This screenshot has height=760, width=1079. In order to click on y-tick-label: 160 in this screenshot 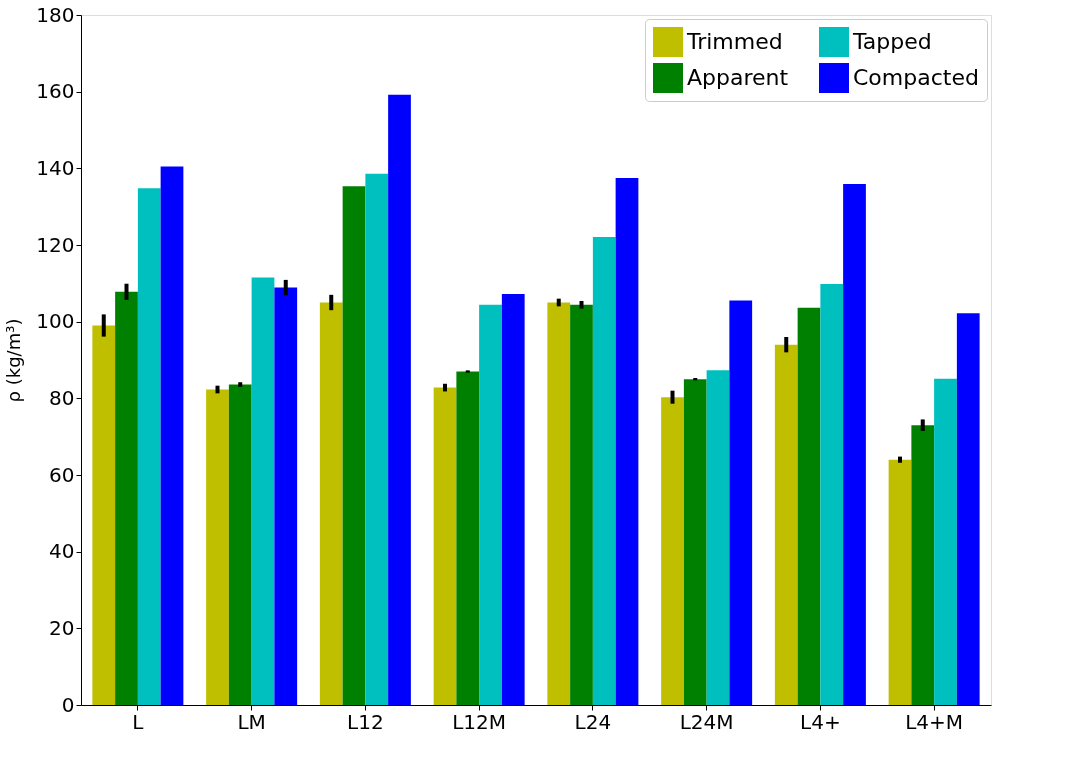, I will do `click(55, 91)`.